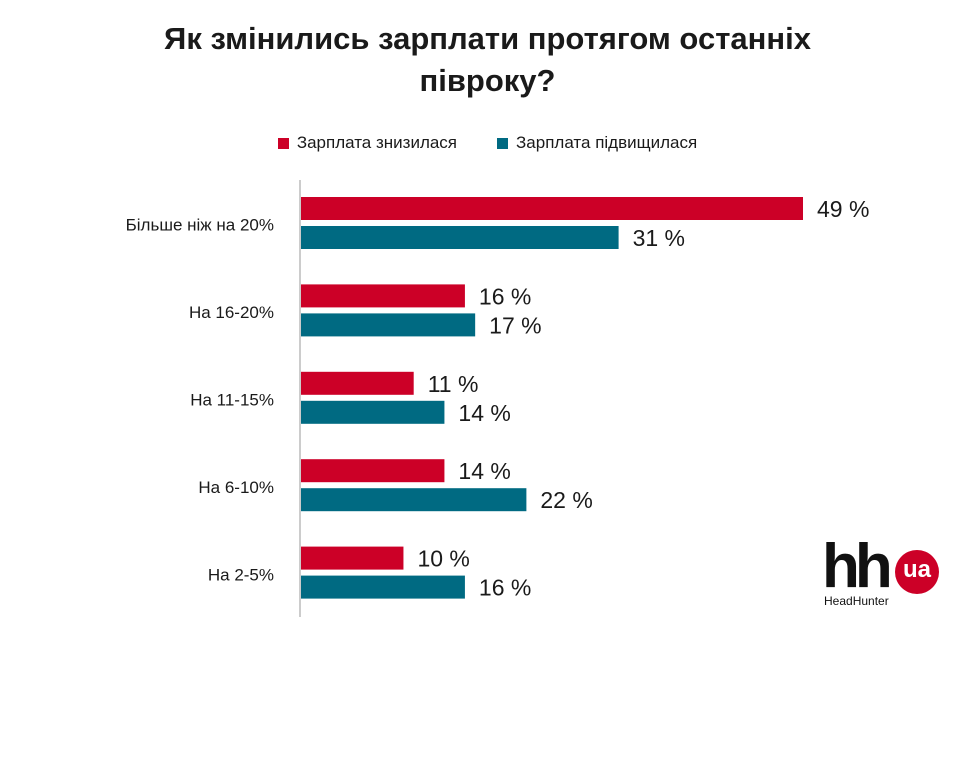 The image size is (975, 761). I want to click on data-label: 31 %, so click(659, 238).